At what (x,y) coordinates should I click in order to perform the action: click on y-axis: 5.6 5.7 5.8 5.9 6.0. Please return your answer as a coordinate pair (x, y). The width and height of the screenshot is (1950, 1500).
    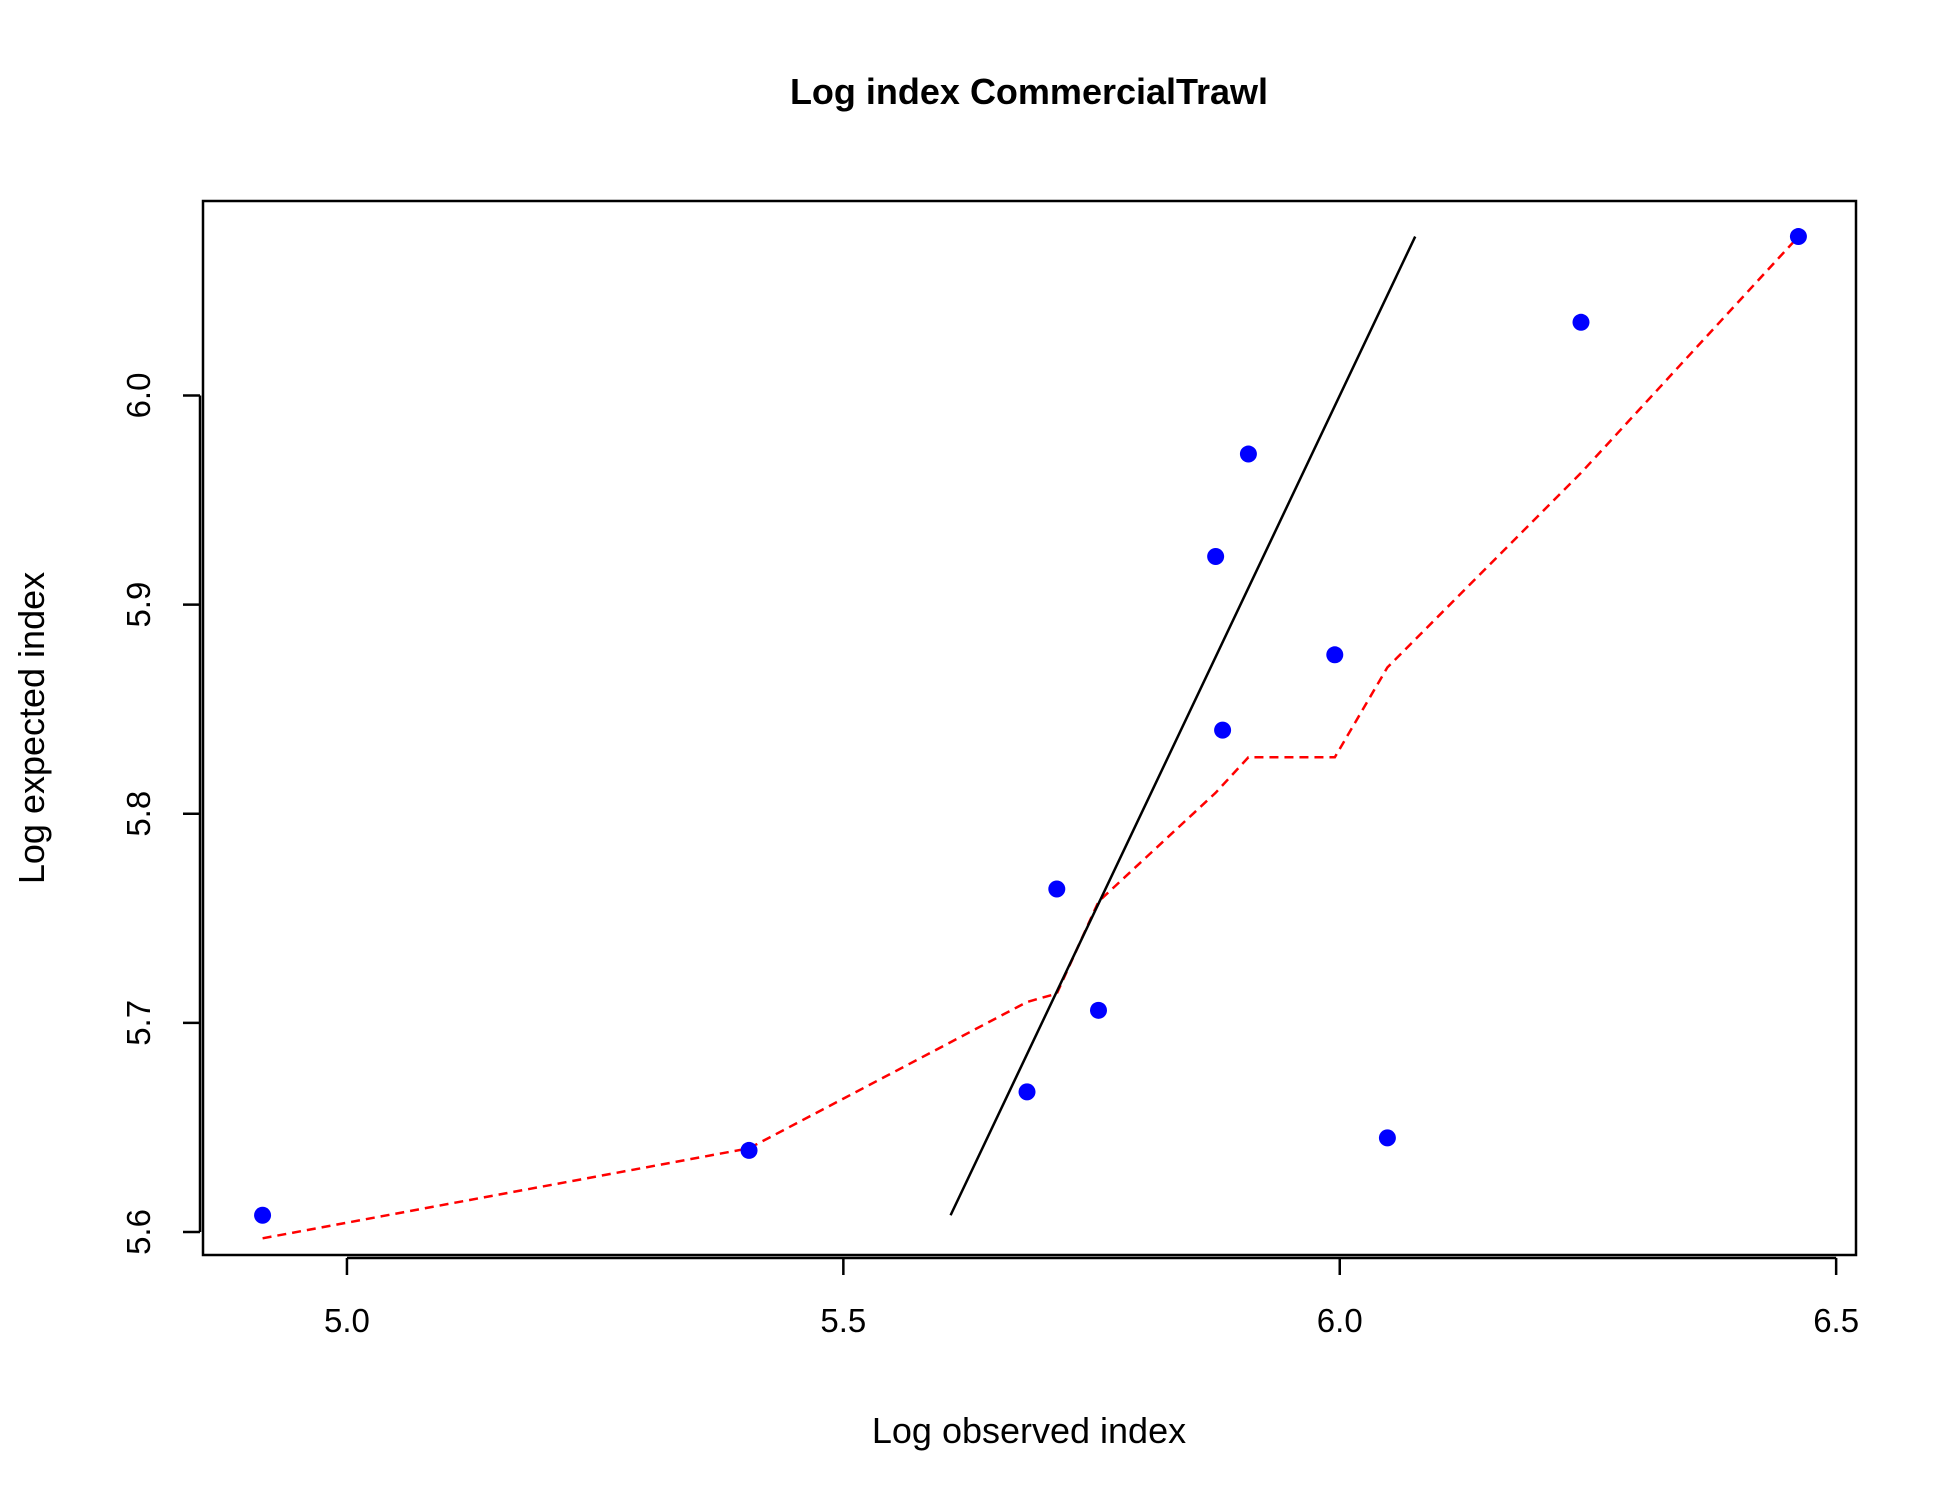
    Looking at the image, I should click on (161, 814).